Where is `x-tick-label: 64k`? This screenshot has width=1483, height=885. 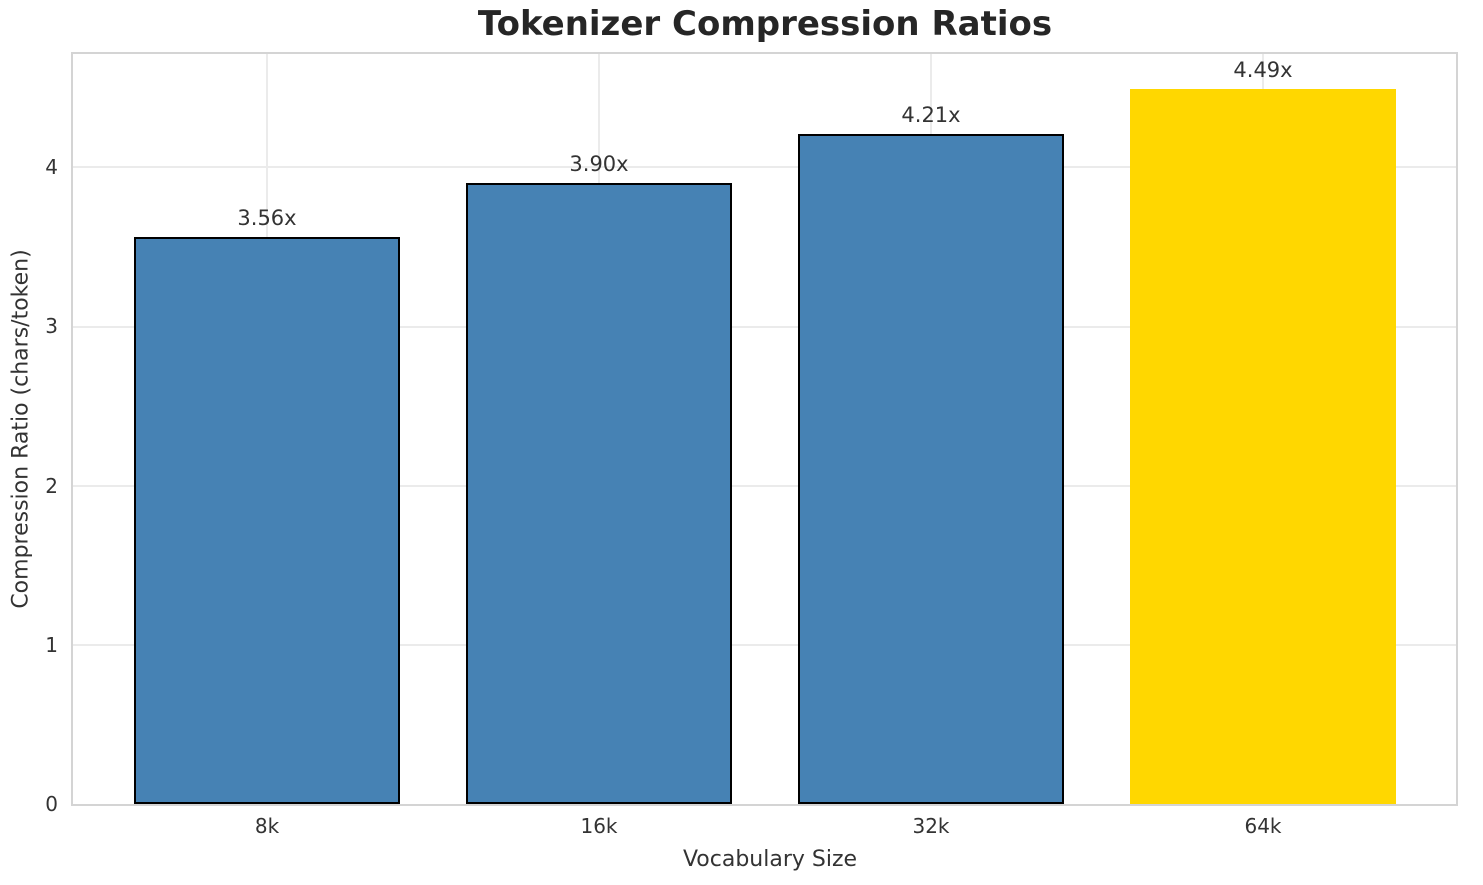 x-tick-label: 64k is located at coordinates (1263, 826).